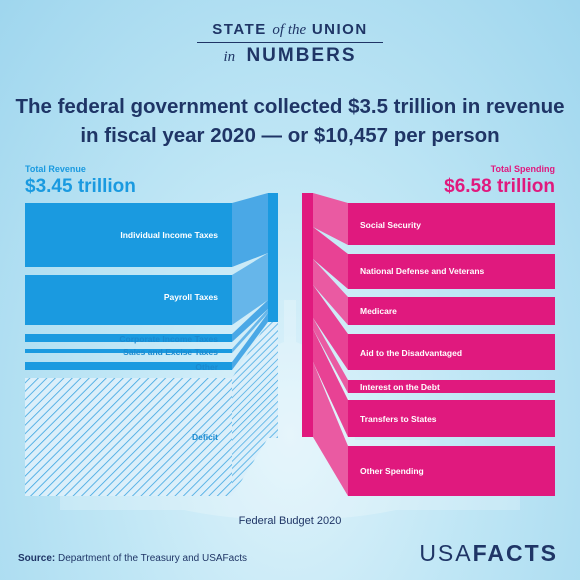 The width and height of the screenshot is (580, 580). What do you see at coordinates (301, 55) in the screenshot?
I see `header-word-numbers: NUMBERS` at bounding box center [301, 55].